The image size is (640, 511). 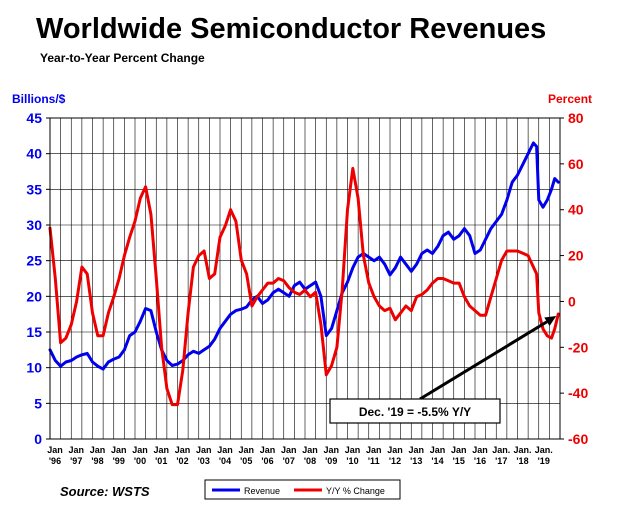 What do you see at coordinates (161, 461) in the screenshot?
I see `x-tick-label-year: '01` at bounding box center [161, 461].